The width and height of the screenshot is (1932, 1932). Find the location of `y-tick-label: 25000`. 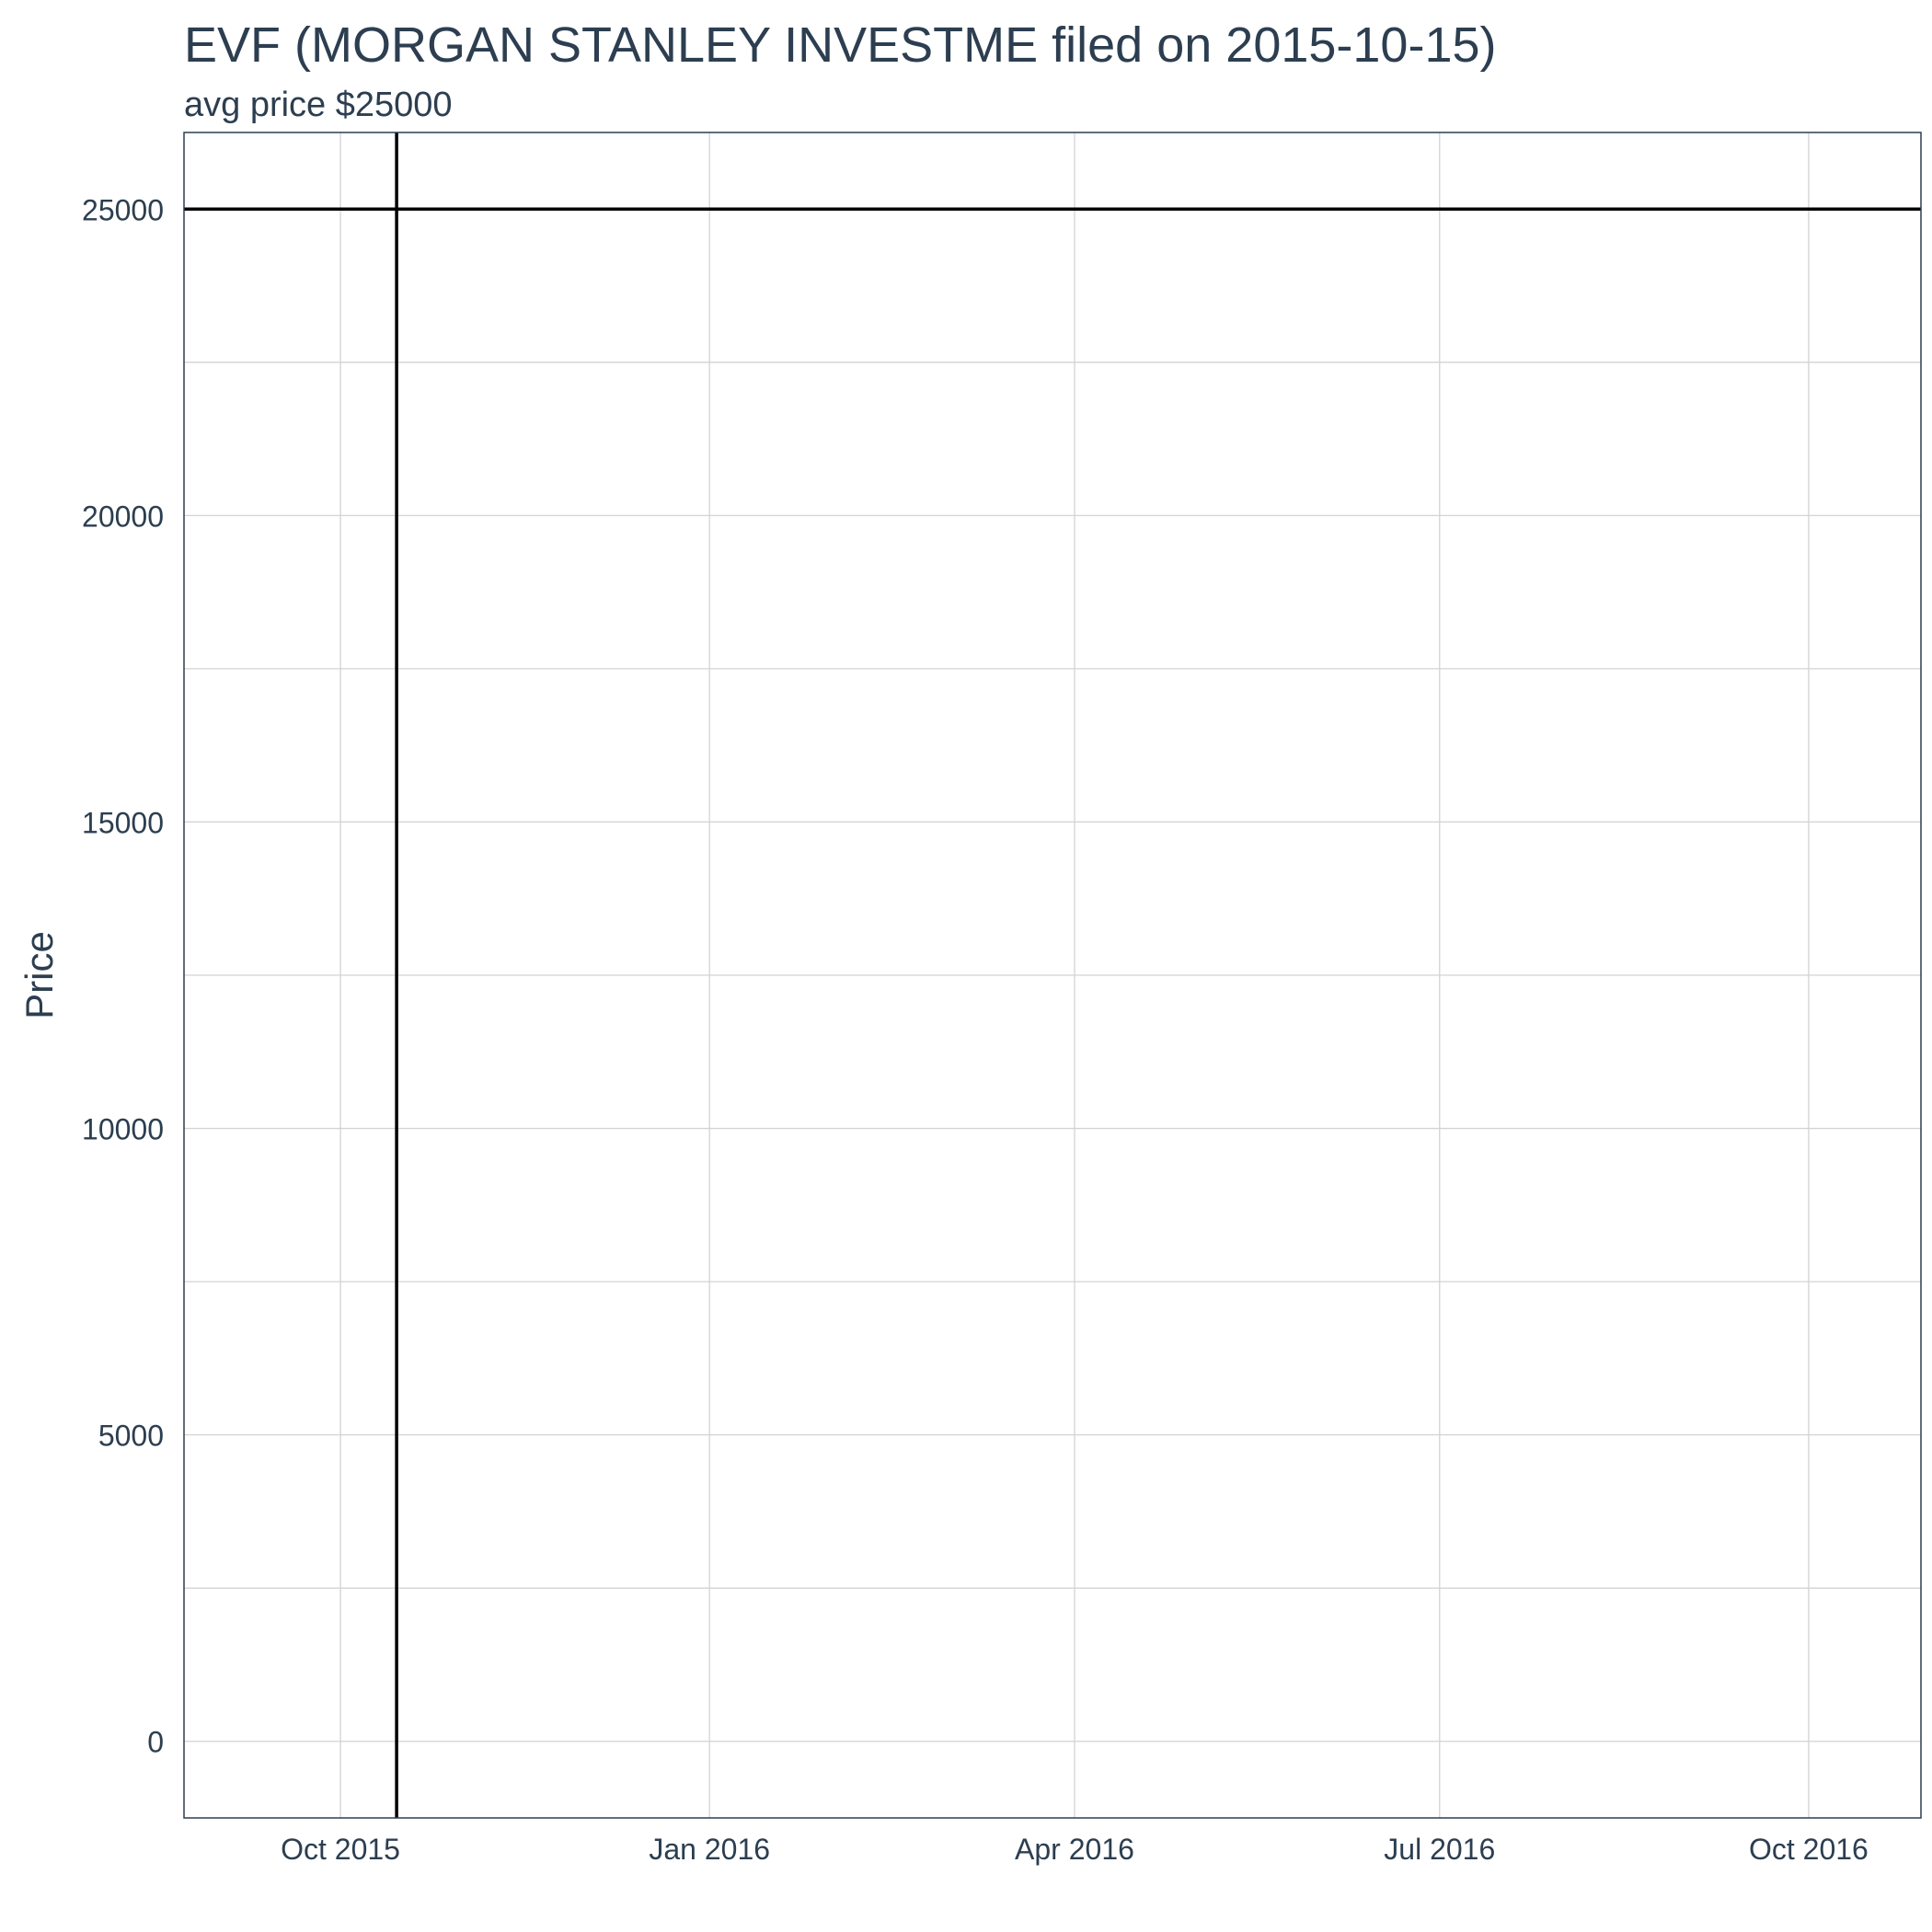

y-tick-label: 25000 is located at coordinates (123, 209).